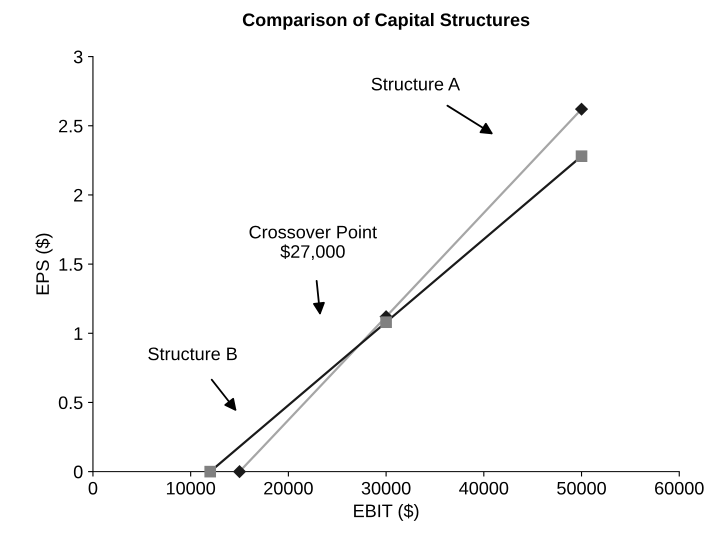  I want to click on y-tick-label: 2, so click(78, 195).